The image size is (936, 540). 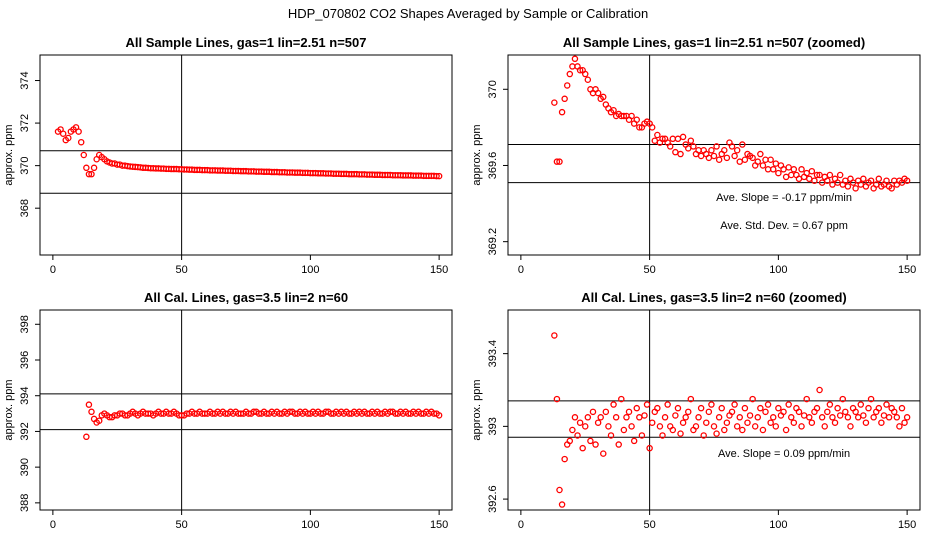 What do you see at coordinates (53, 270) in the screenshot?
I see `x-tick-label: 0` at bounding box center [53, 270].